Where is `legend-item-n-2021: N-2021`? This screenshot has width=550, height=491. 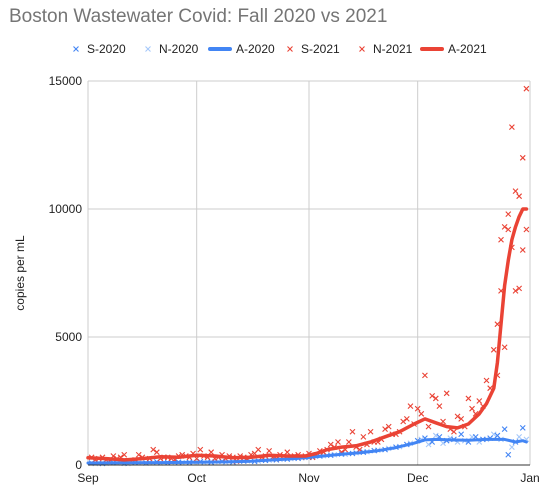
legend-item-n-2021: N-2021 is located at coordinates (386, 49).